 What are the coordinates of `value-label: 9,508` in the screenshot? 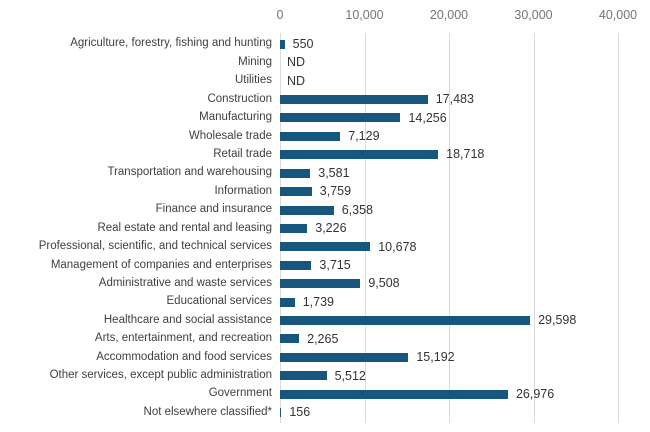 It's located at (384, 283).